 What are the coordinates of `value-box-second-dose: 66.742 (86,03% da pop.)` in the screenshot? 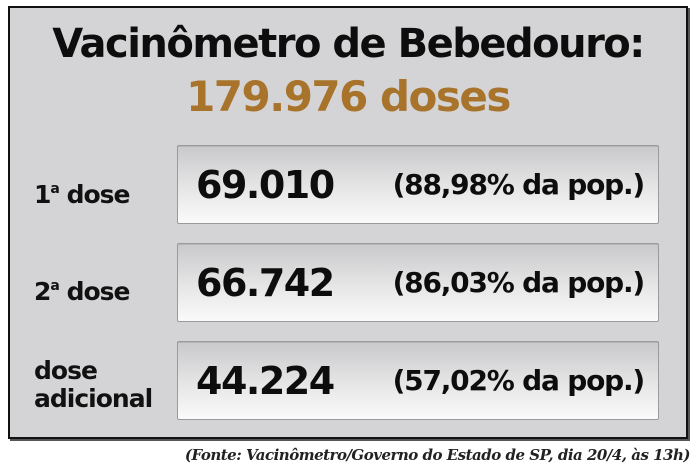 It's located at (418, 282).